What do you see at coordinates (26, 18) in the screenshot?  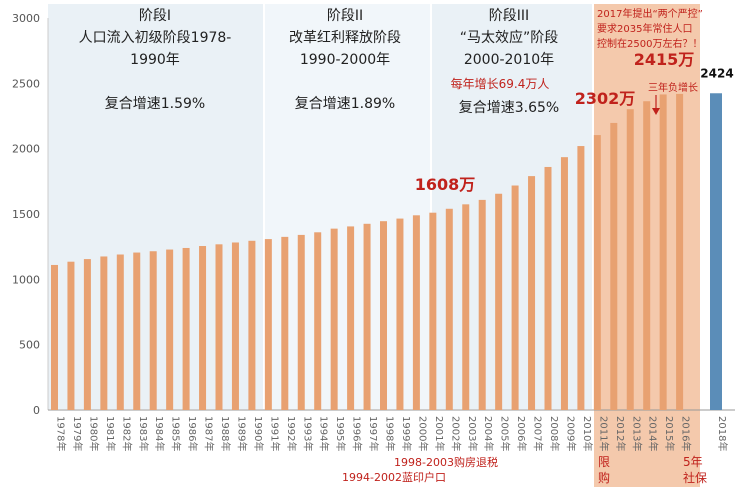 I see `y-tick-label: 3000` at bounding box center [26, 18].